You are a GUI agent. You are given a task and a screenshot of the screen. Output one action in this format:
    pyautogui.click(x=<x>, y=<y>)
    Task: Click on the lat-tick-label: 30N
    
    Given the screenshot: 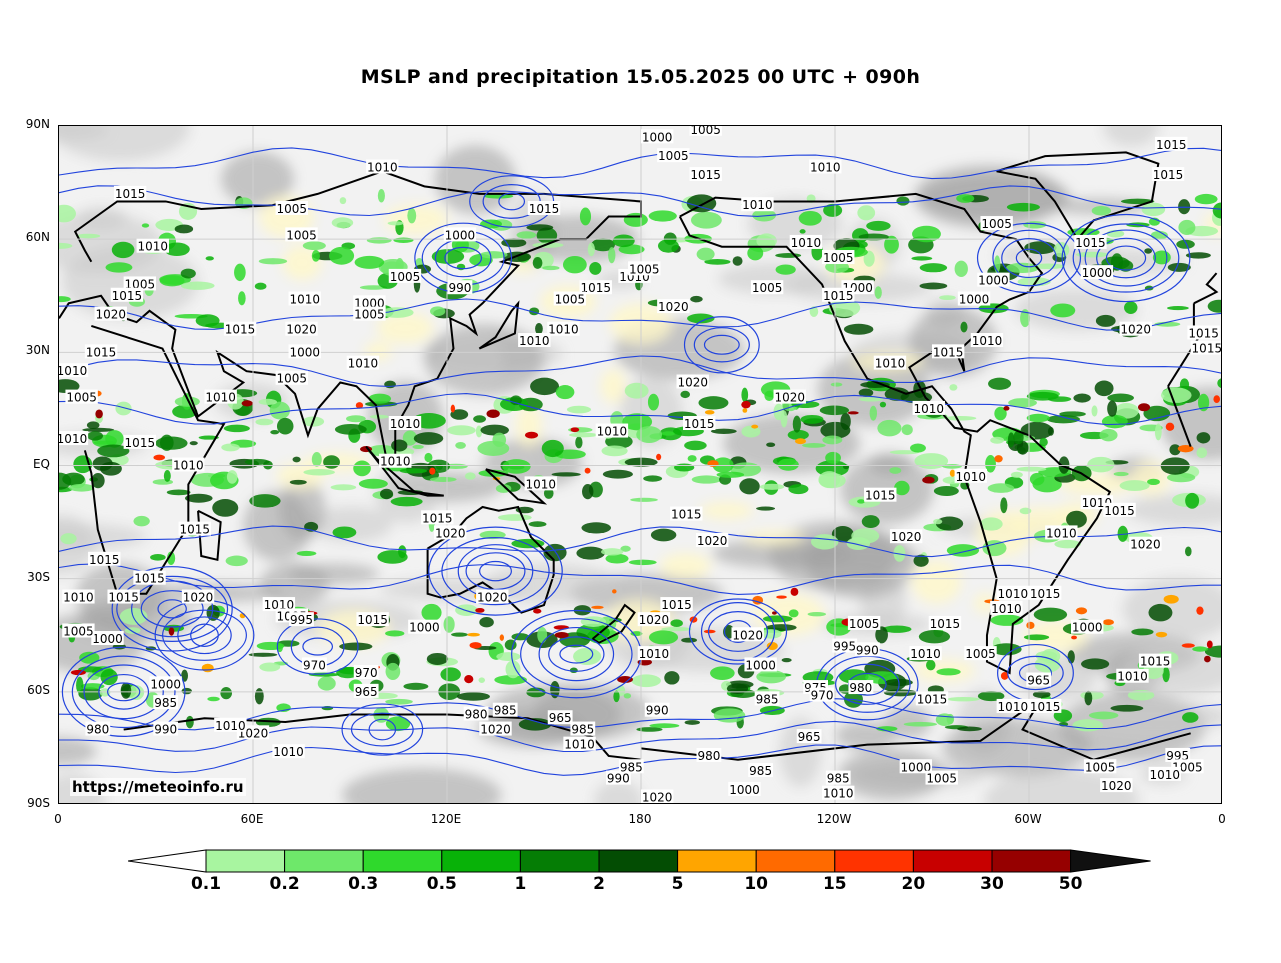 What is the action you would take?
    pyautogui.click(x=37, y=350)
    